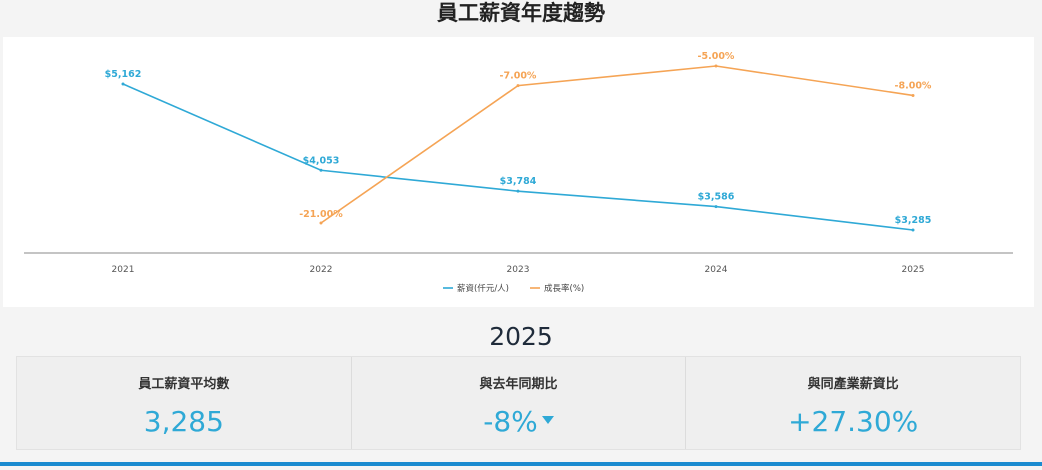 The image size is (1042, 470). What do you see at coordinates (184, 403) in the screenshot?
I see `stat-average-salary: 員工薪資平均數 3,285` at bounding box center [184, 403].